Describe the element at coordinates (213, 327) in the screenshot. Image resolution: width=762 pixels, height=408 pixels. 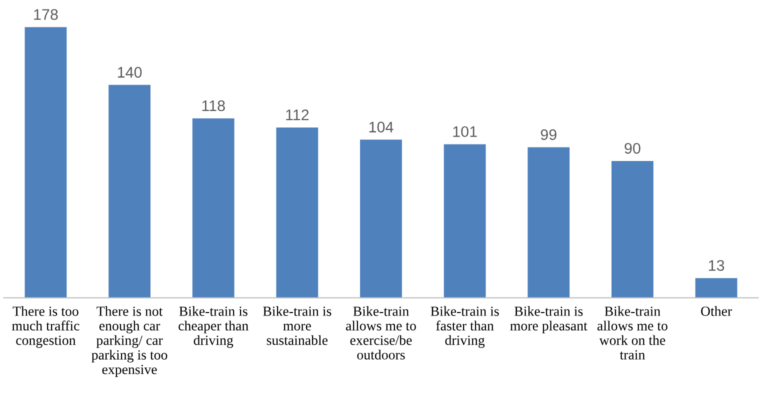
I see `x-tick-label: Bike-train is cheaper than driving` at that location.